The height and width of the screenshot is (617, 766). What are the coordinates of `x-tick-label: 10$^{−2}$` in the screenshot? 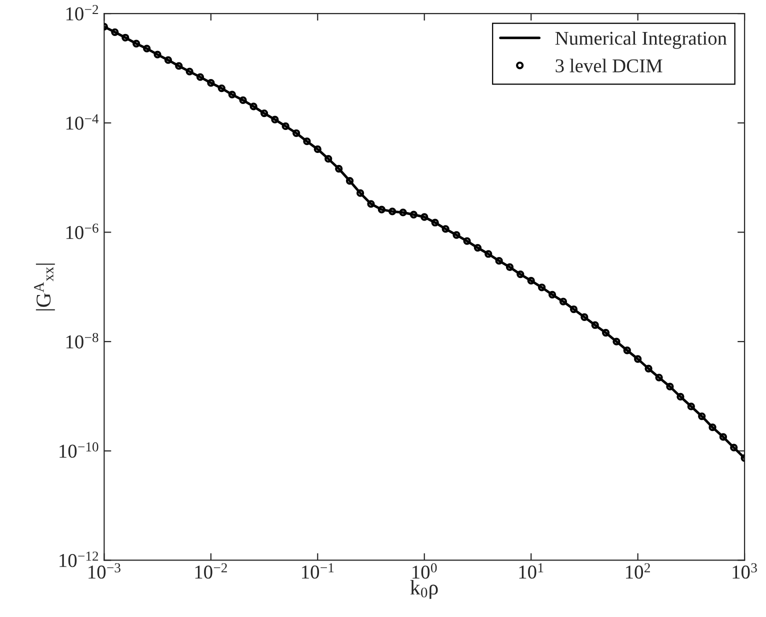 It's located at (211, 571).